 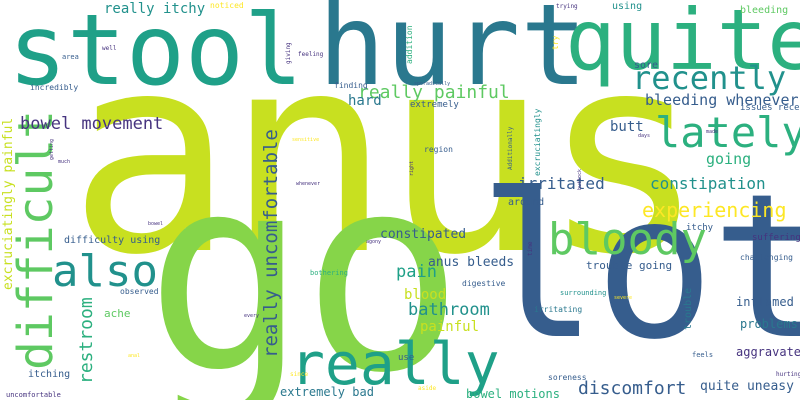 What do you see at coordinates (769, 324) in the screenshot?
I see `word-problems: problems` at bounding box center [769, 324].